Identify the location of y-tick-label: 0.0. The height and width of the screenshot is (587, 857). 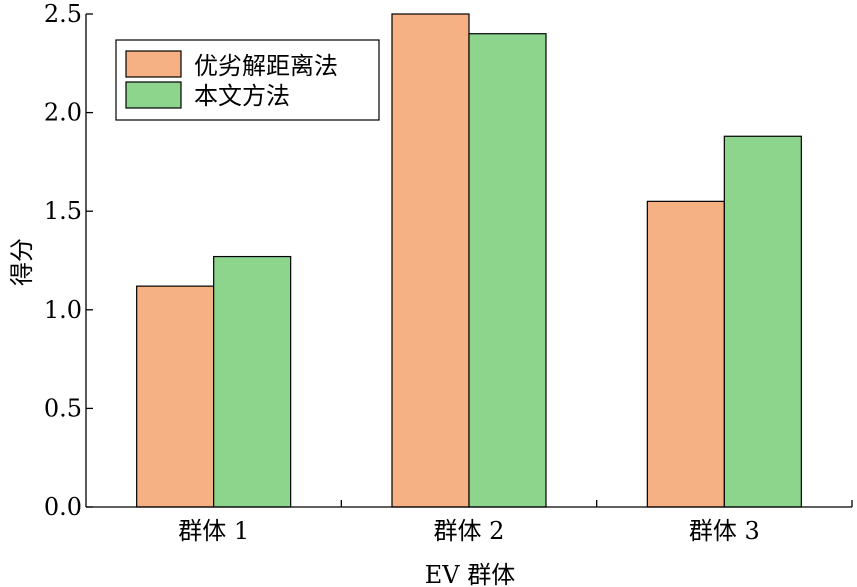
(63, 507).